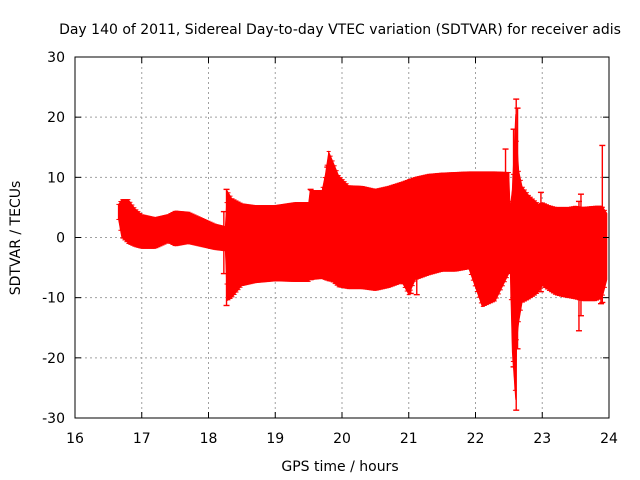 This screenshot has height=480, width=640. Describe the element at coordinates (53, 419) in the screenshot. I see `y-tick-label: -30` at that location.